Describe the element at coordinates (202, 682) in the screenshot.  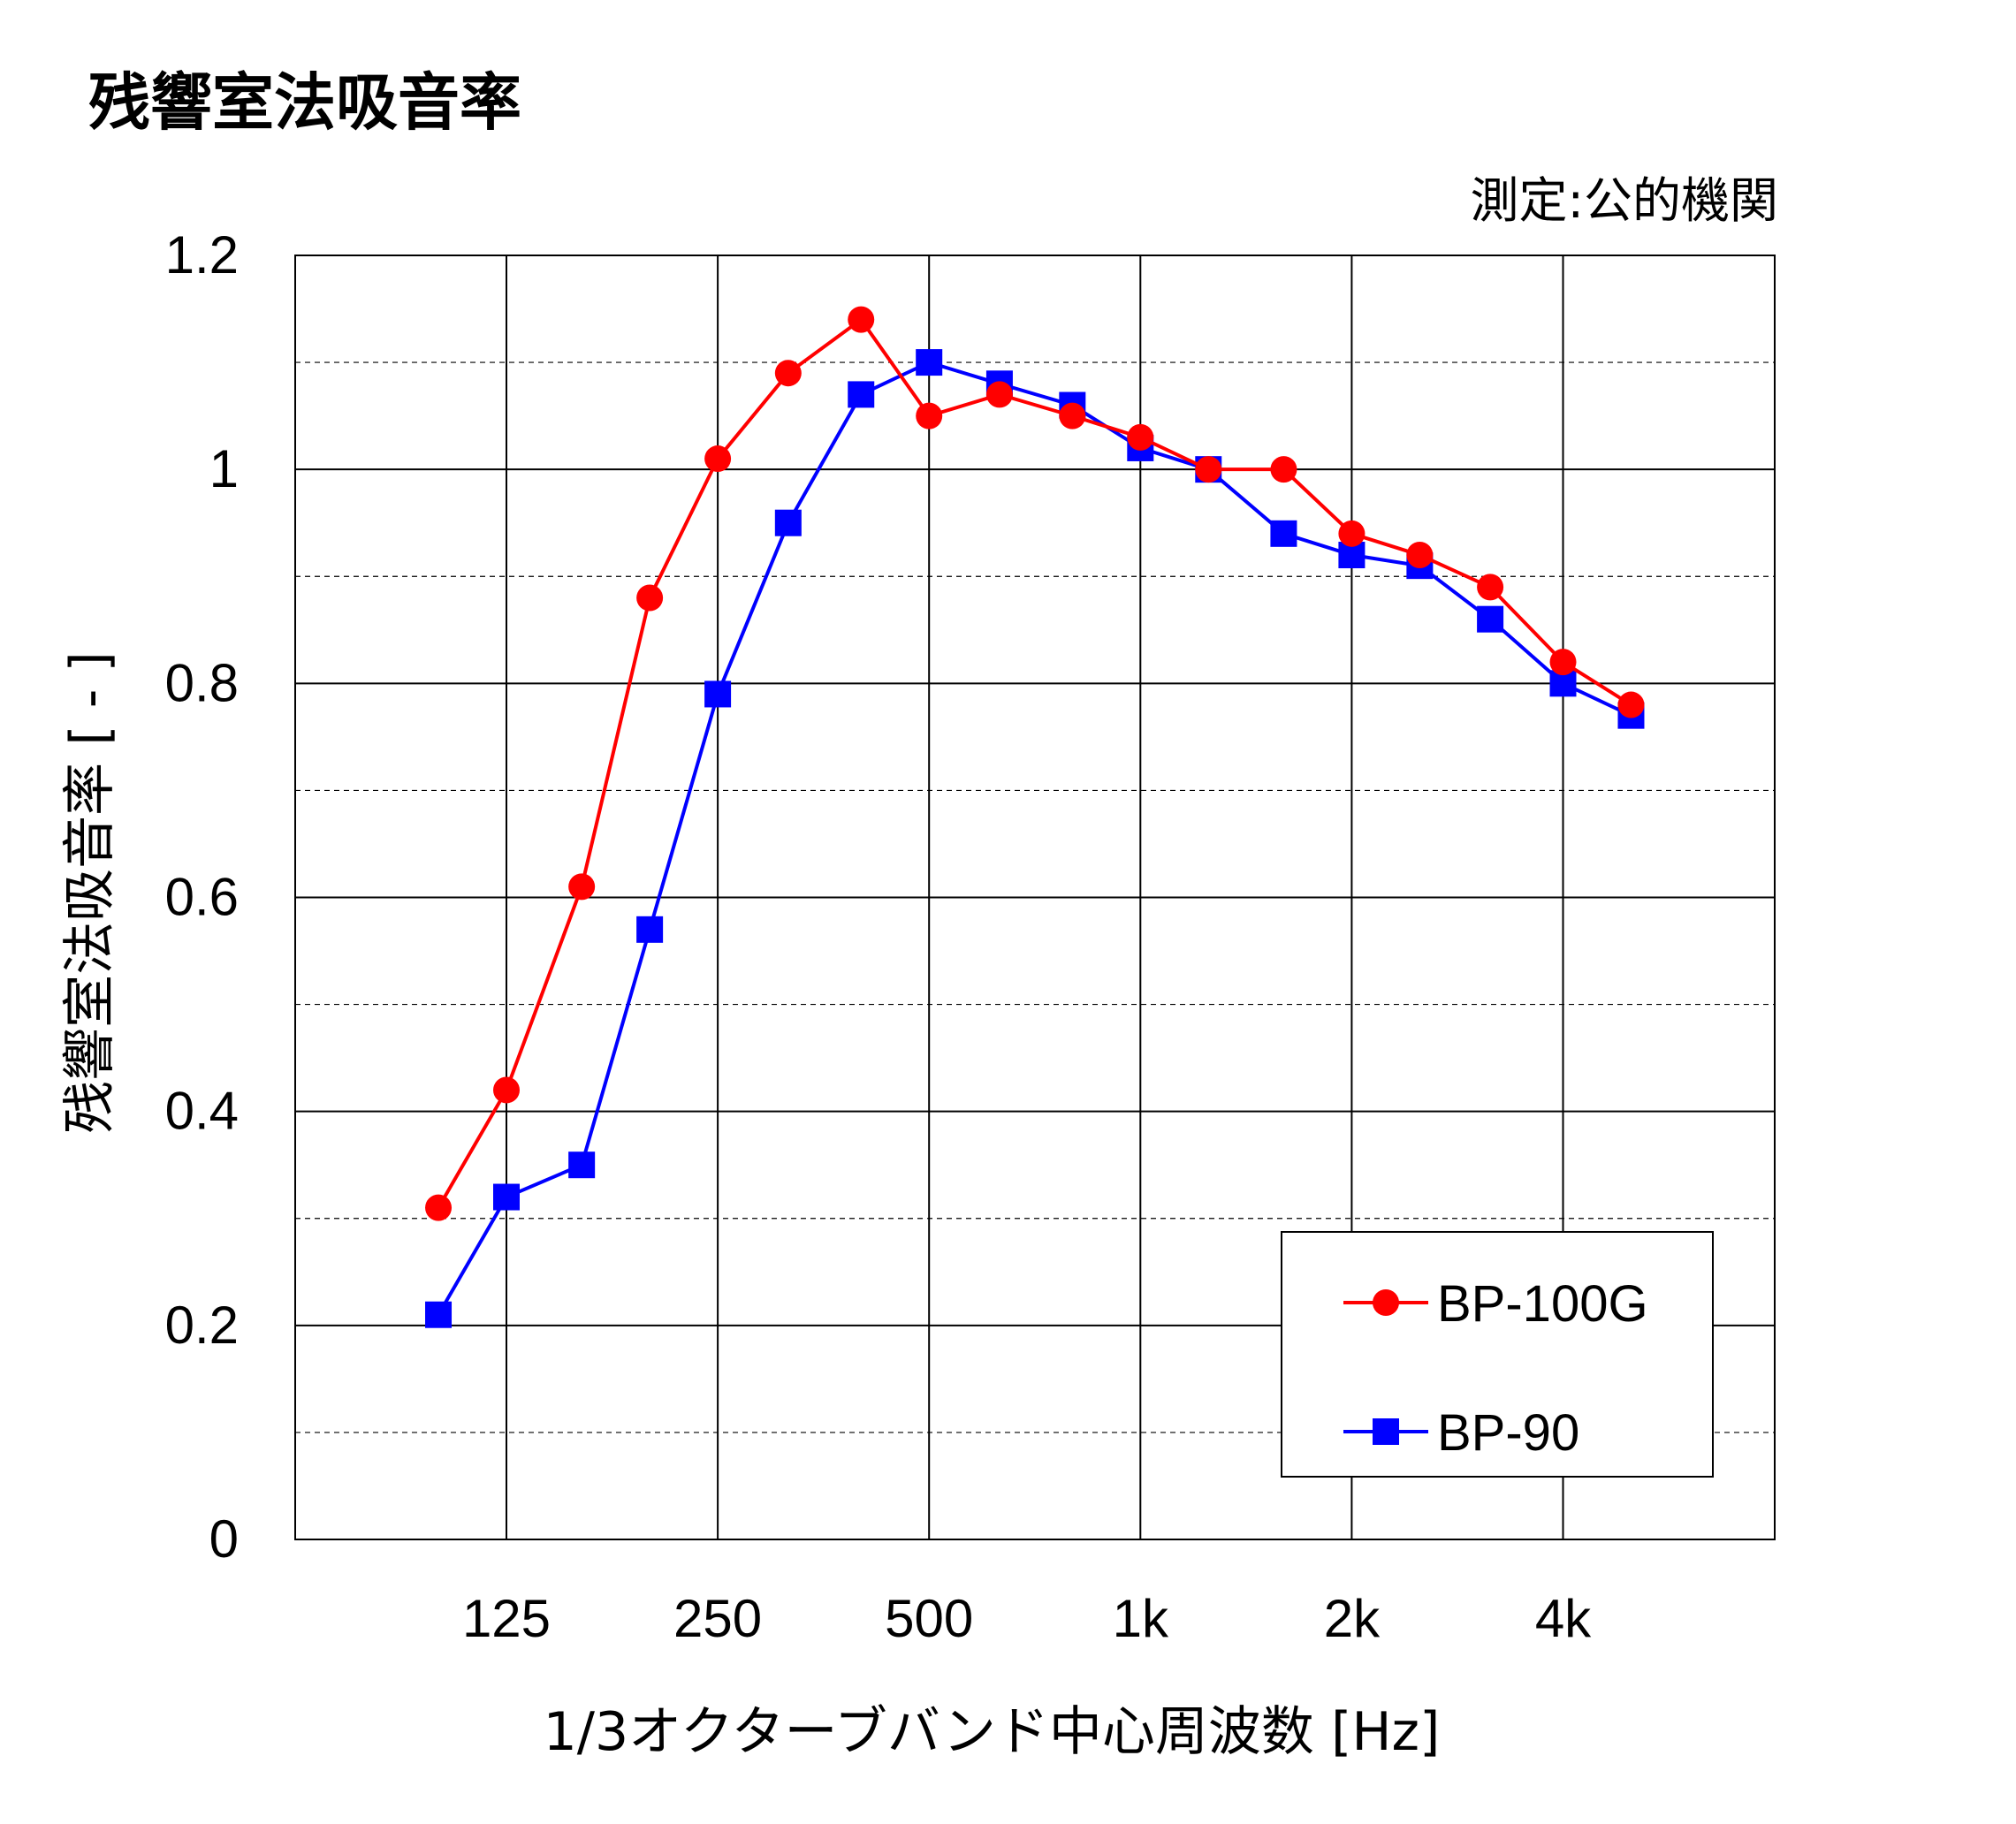
I see `y-tick-label: 0.8` at that location.